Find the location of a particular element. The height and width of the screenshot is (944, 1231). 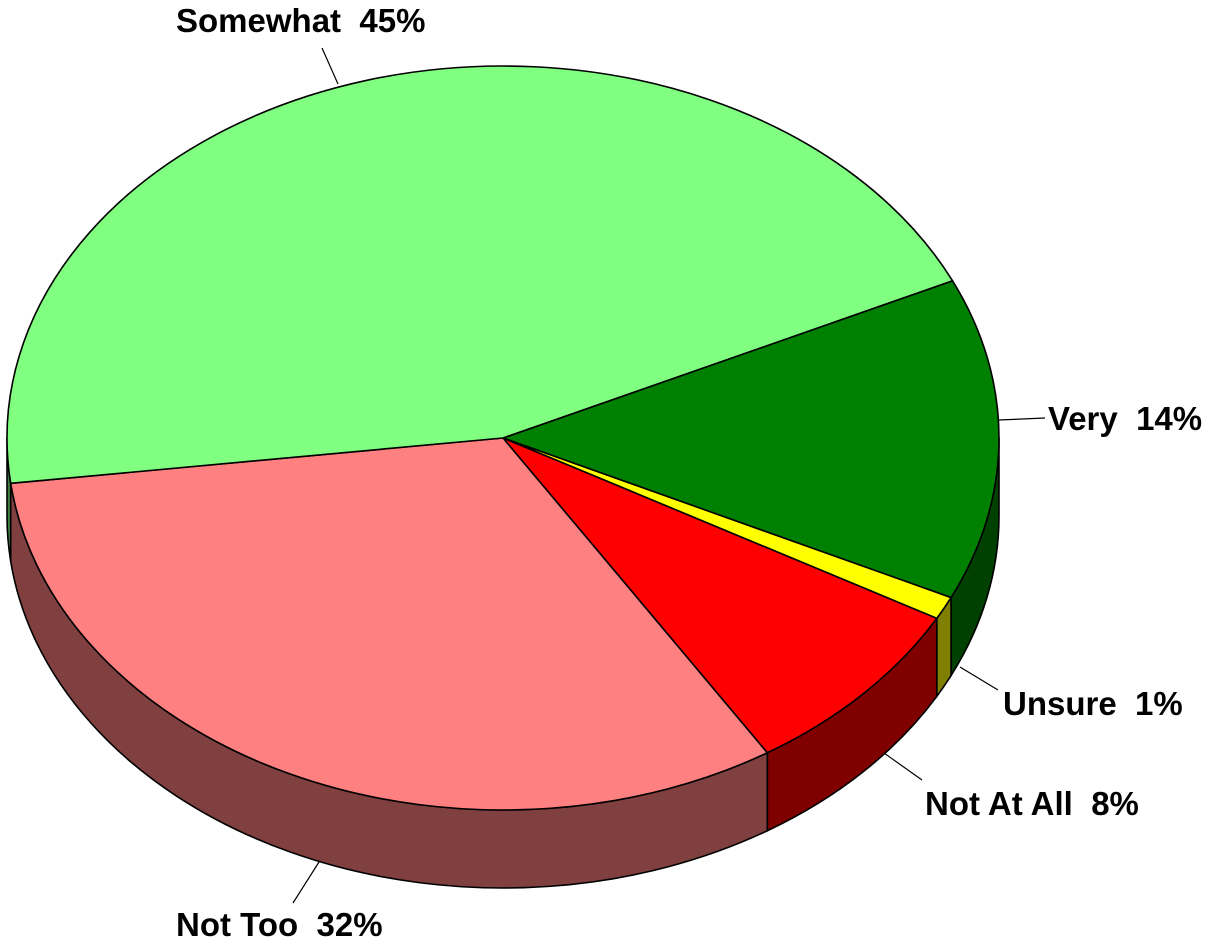

leader-line-somewhat is located at coordinates (330, 66).